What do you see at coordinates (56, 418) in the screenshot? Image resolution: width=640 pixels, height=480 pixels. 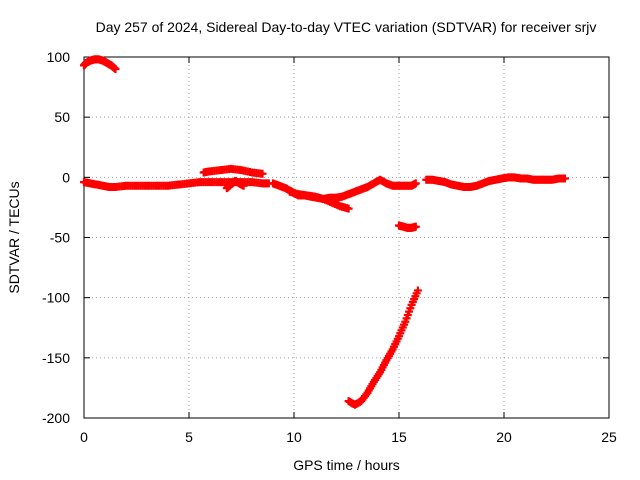 I see `y-tick-label: -200` at bounding box center [56, 418].